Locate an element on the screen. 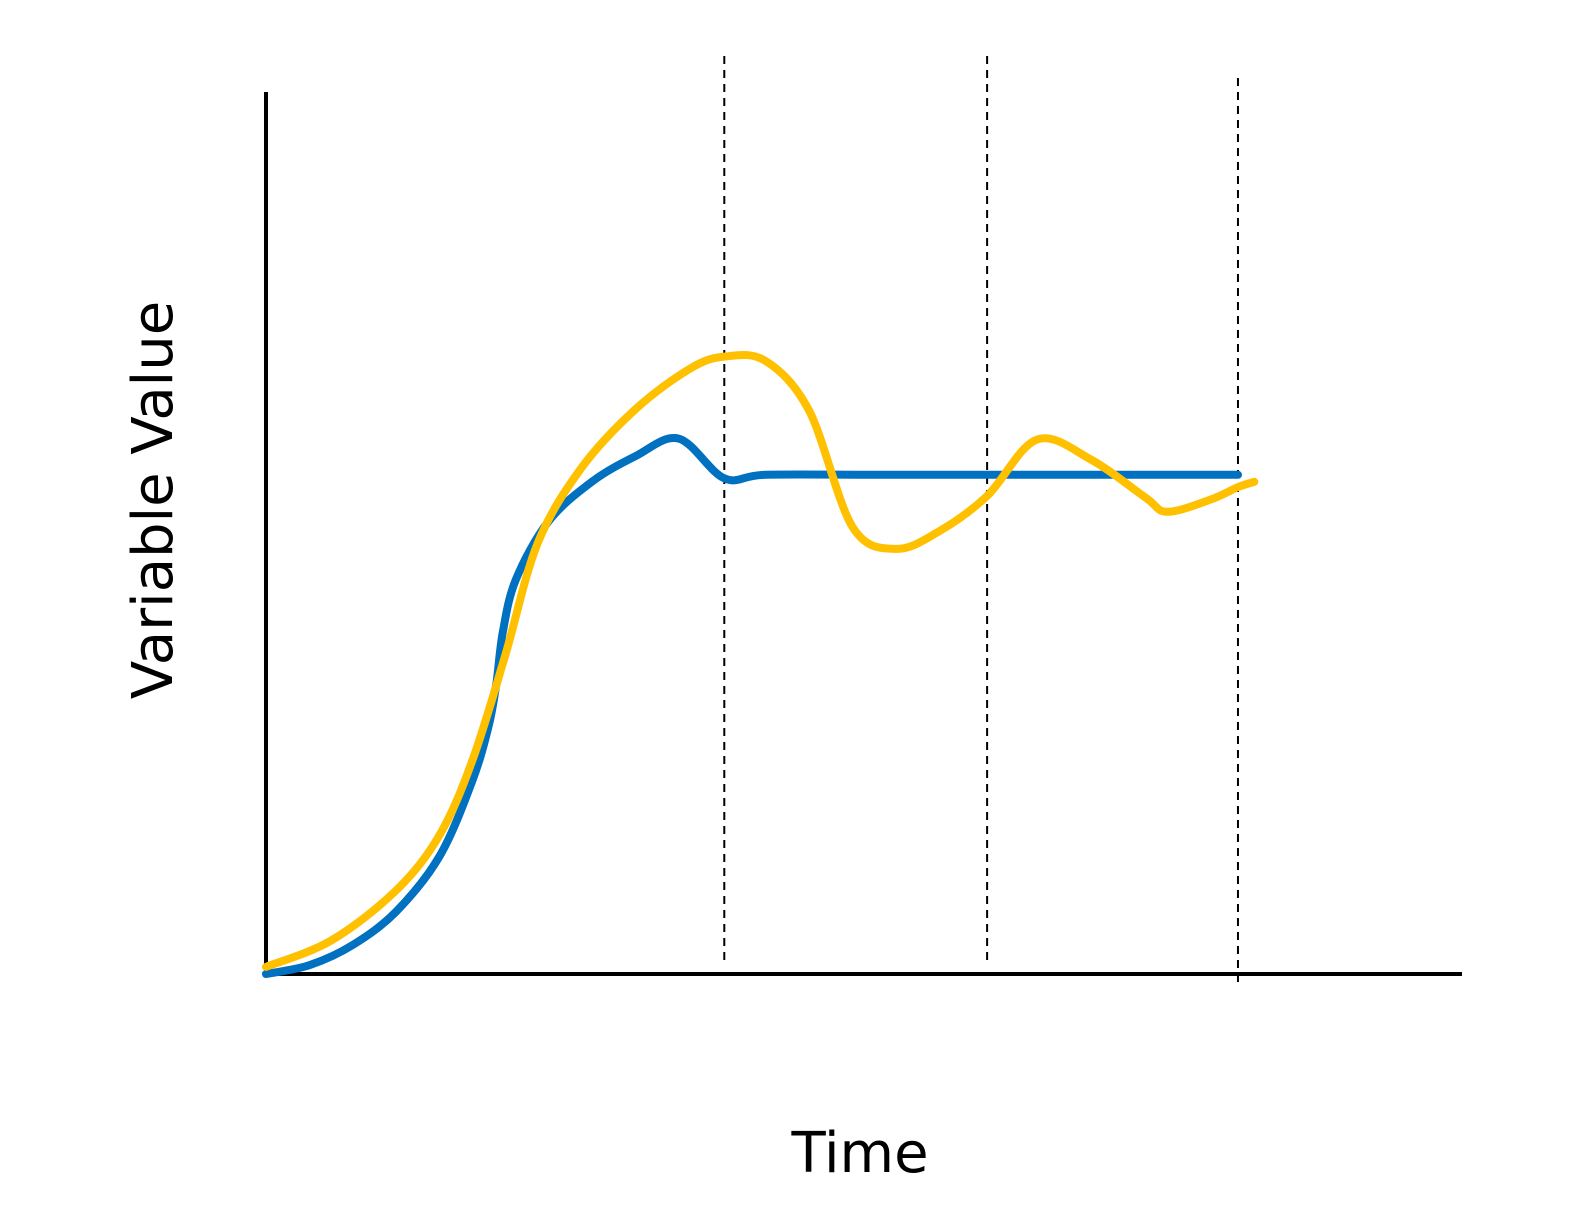  y-axis-label: Variable Value is located at coordinates (153, 500).